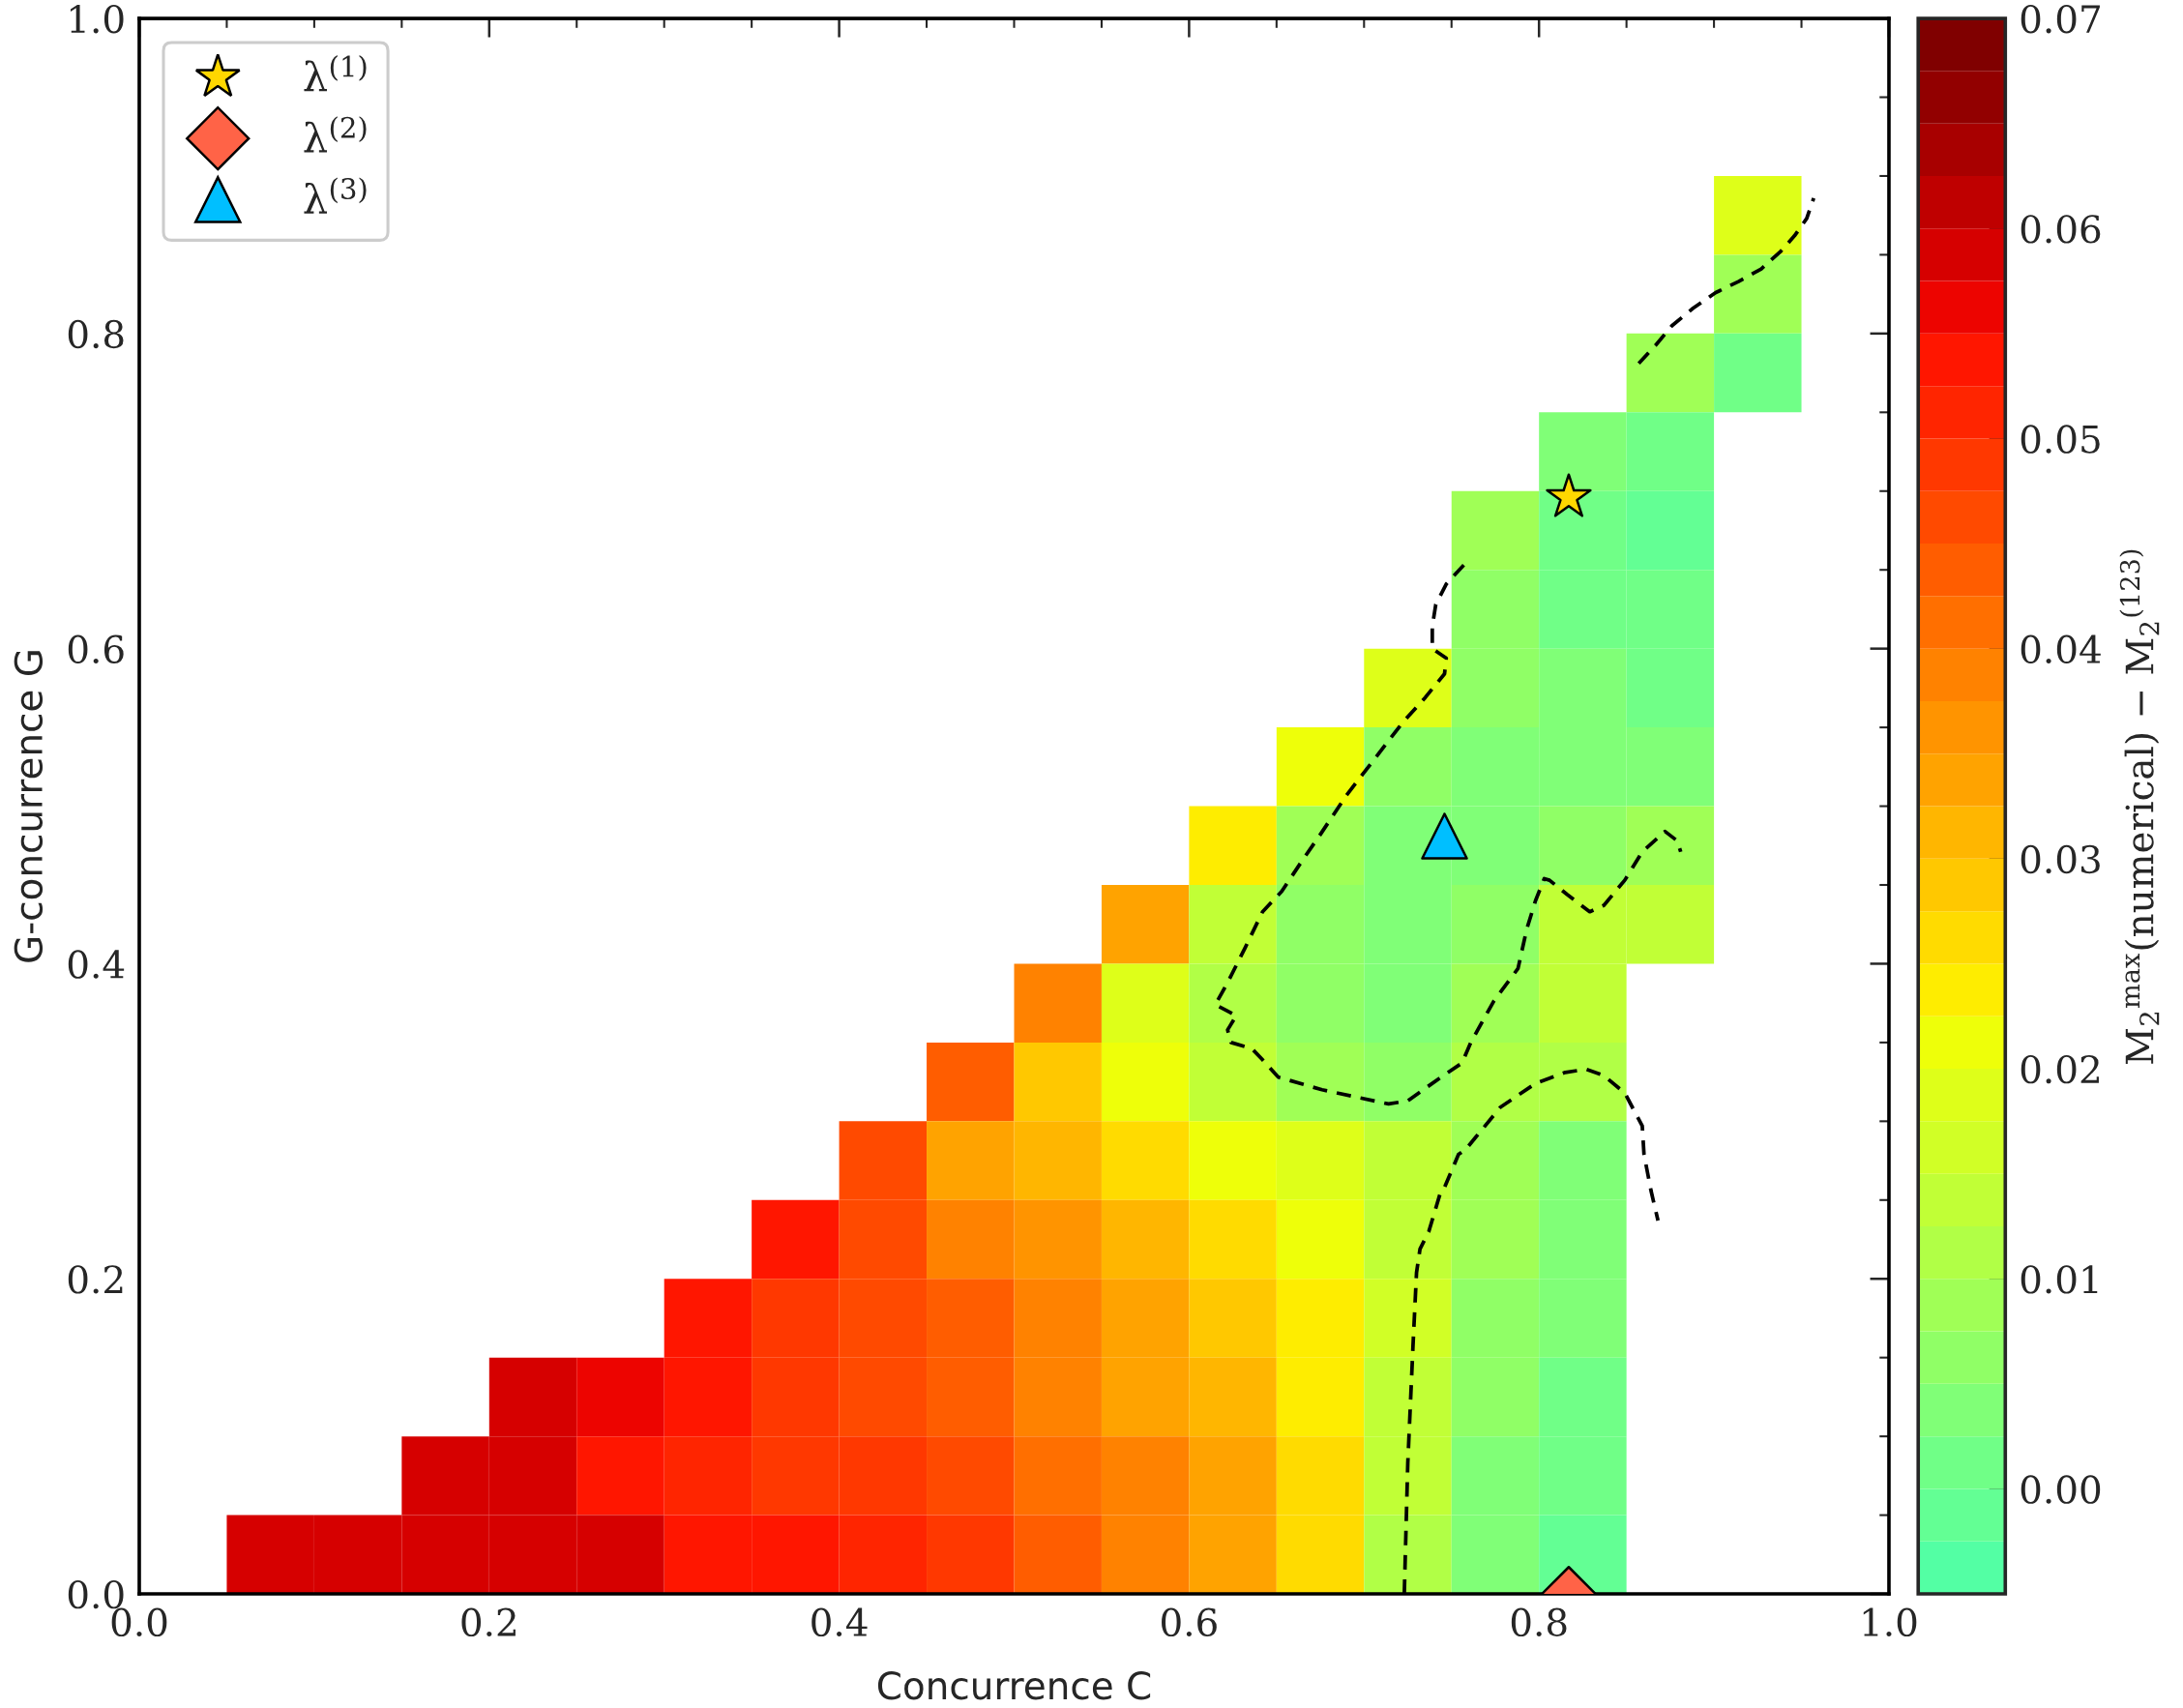  Describe the element at coordinates (2139, 806) in the screenshot. I see `color-bar-title: M$_{2}$$^{max}$(numerical) − M$_{2}$$^{(123)}$` at that location.